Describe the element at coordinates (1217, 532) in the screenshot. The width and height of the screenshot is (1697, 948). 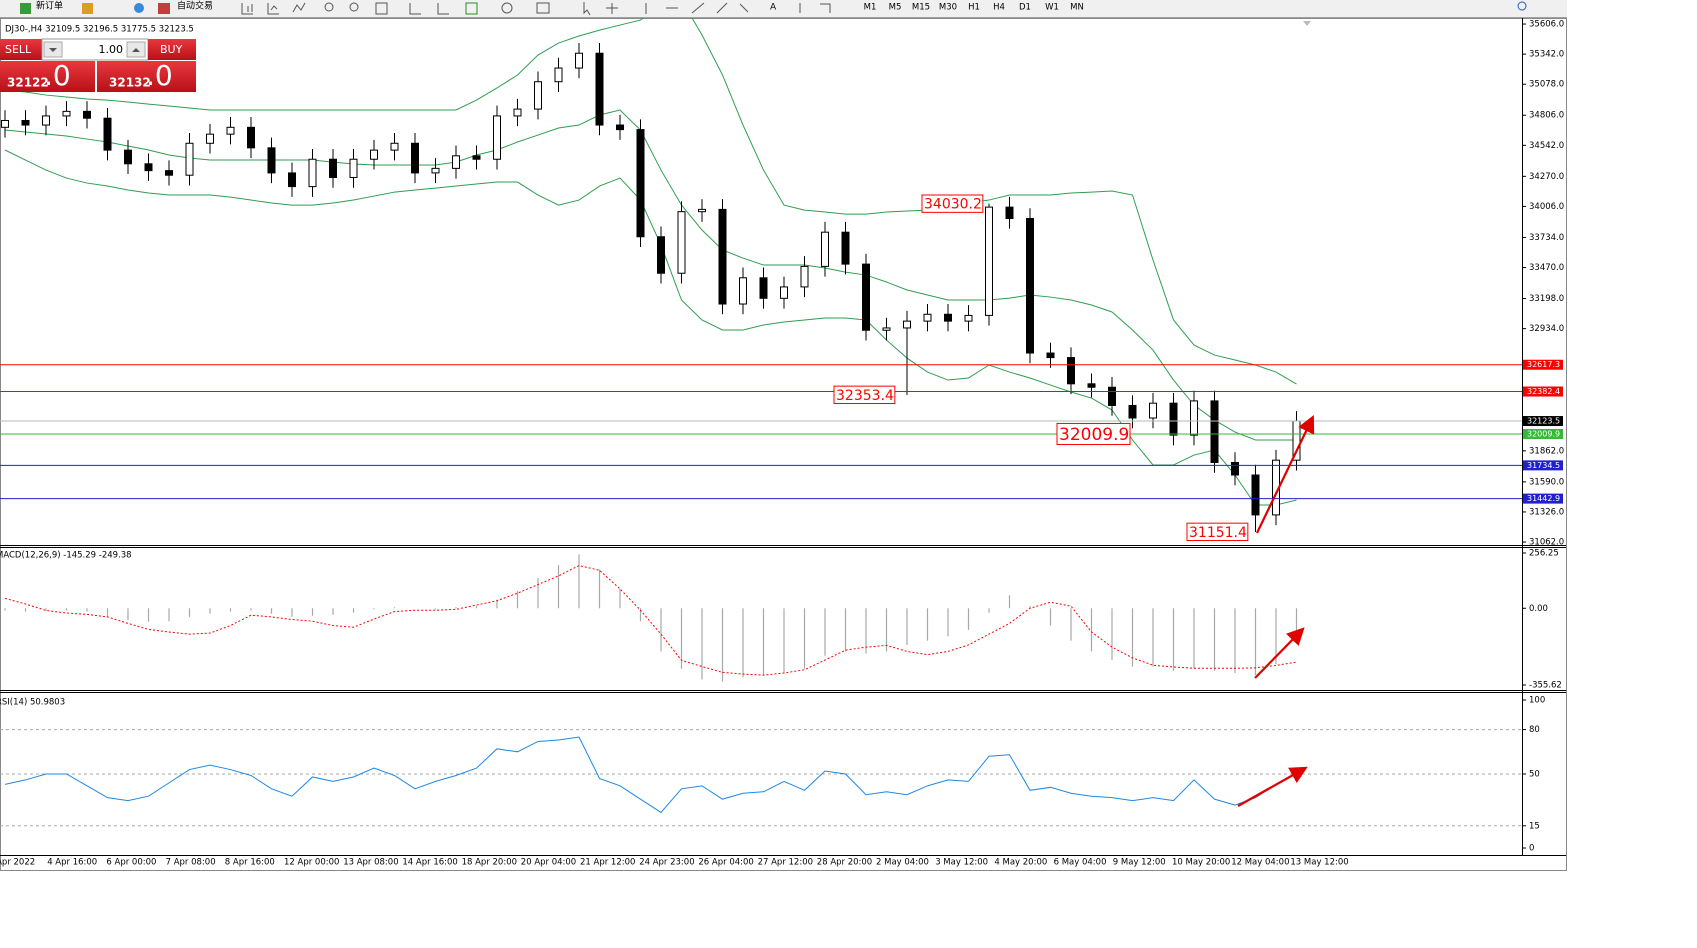
I see `annotation-box` at that location.